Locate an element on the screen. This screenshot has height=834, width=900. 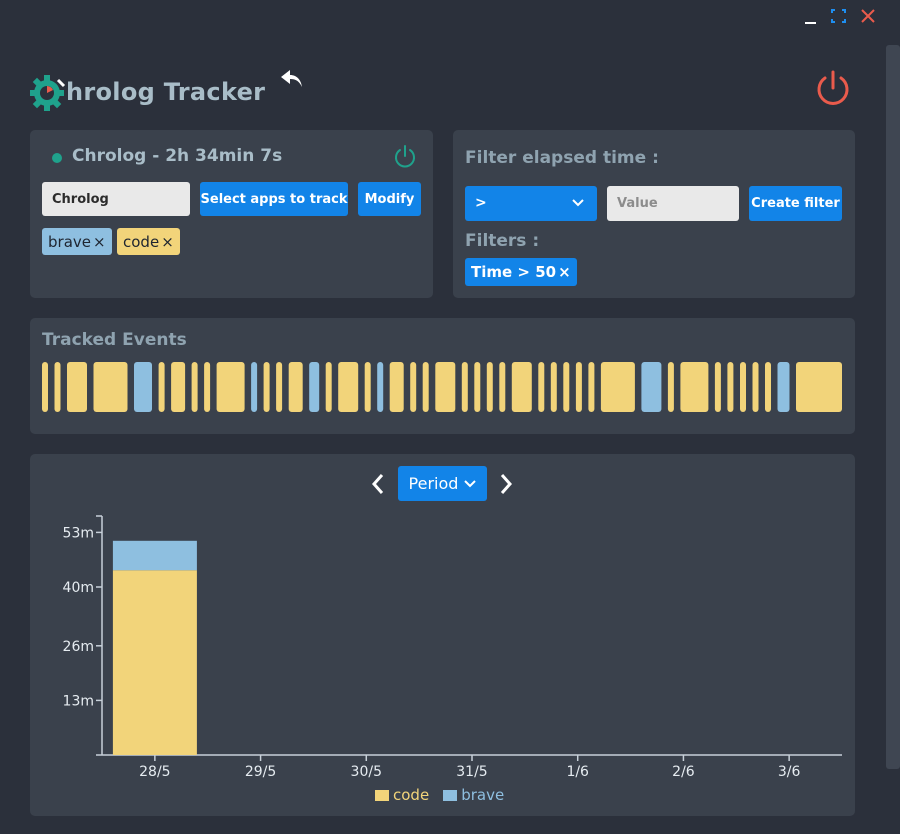
power-off-button is located at coordinates (833, 91).